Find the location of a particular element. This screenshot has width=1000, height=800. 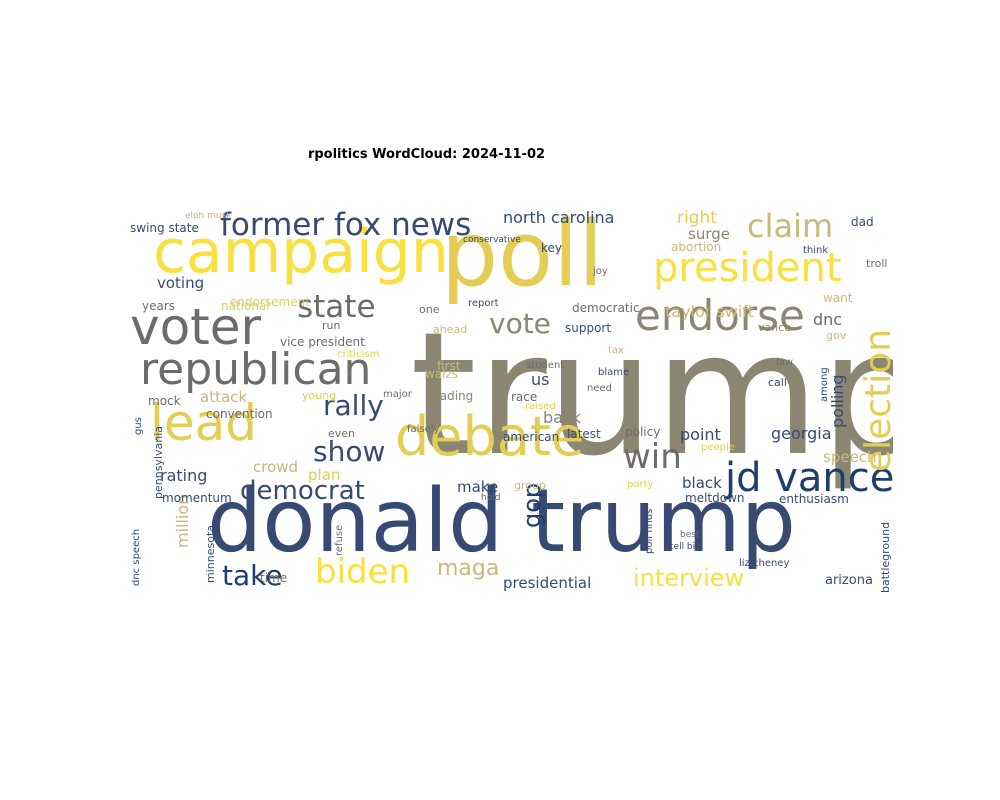

word-maga: maga is located at coordinates (468, 568).